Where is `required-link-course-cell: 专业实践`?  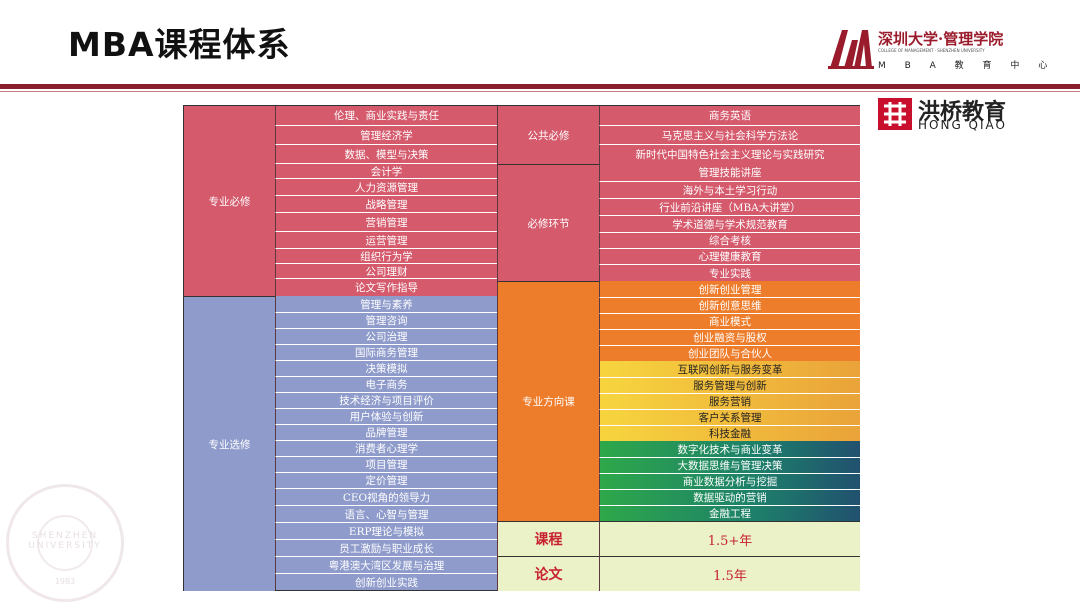 required-link-course-cell: 专业实践 is located at coordinates (729, 272).